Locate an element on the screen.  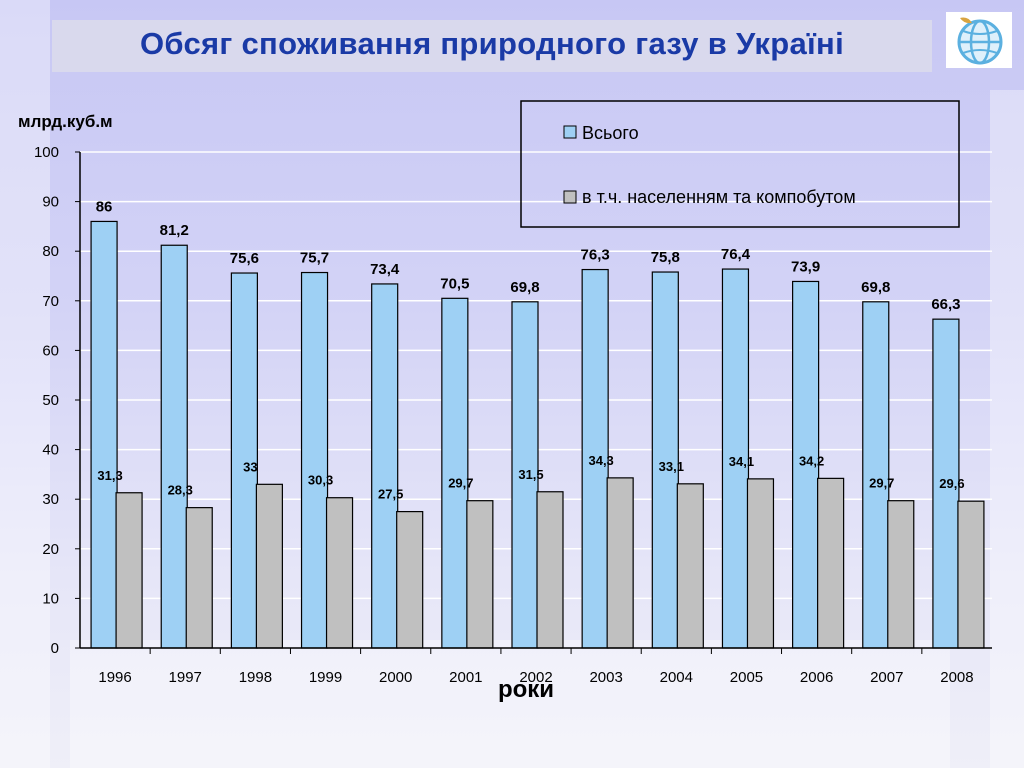
legend-swatch-total is located at coordinates (570, 132).